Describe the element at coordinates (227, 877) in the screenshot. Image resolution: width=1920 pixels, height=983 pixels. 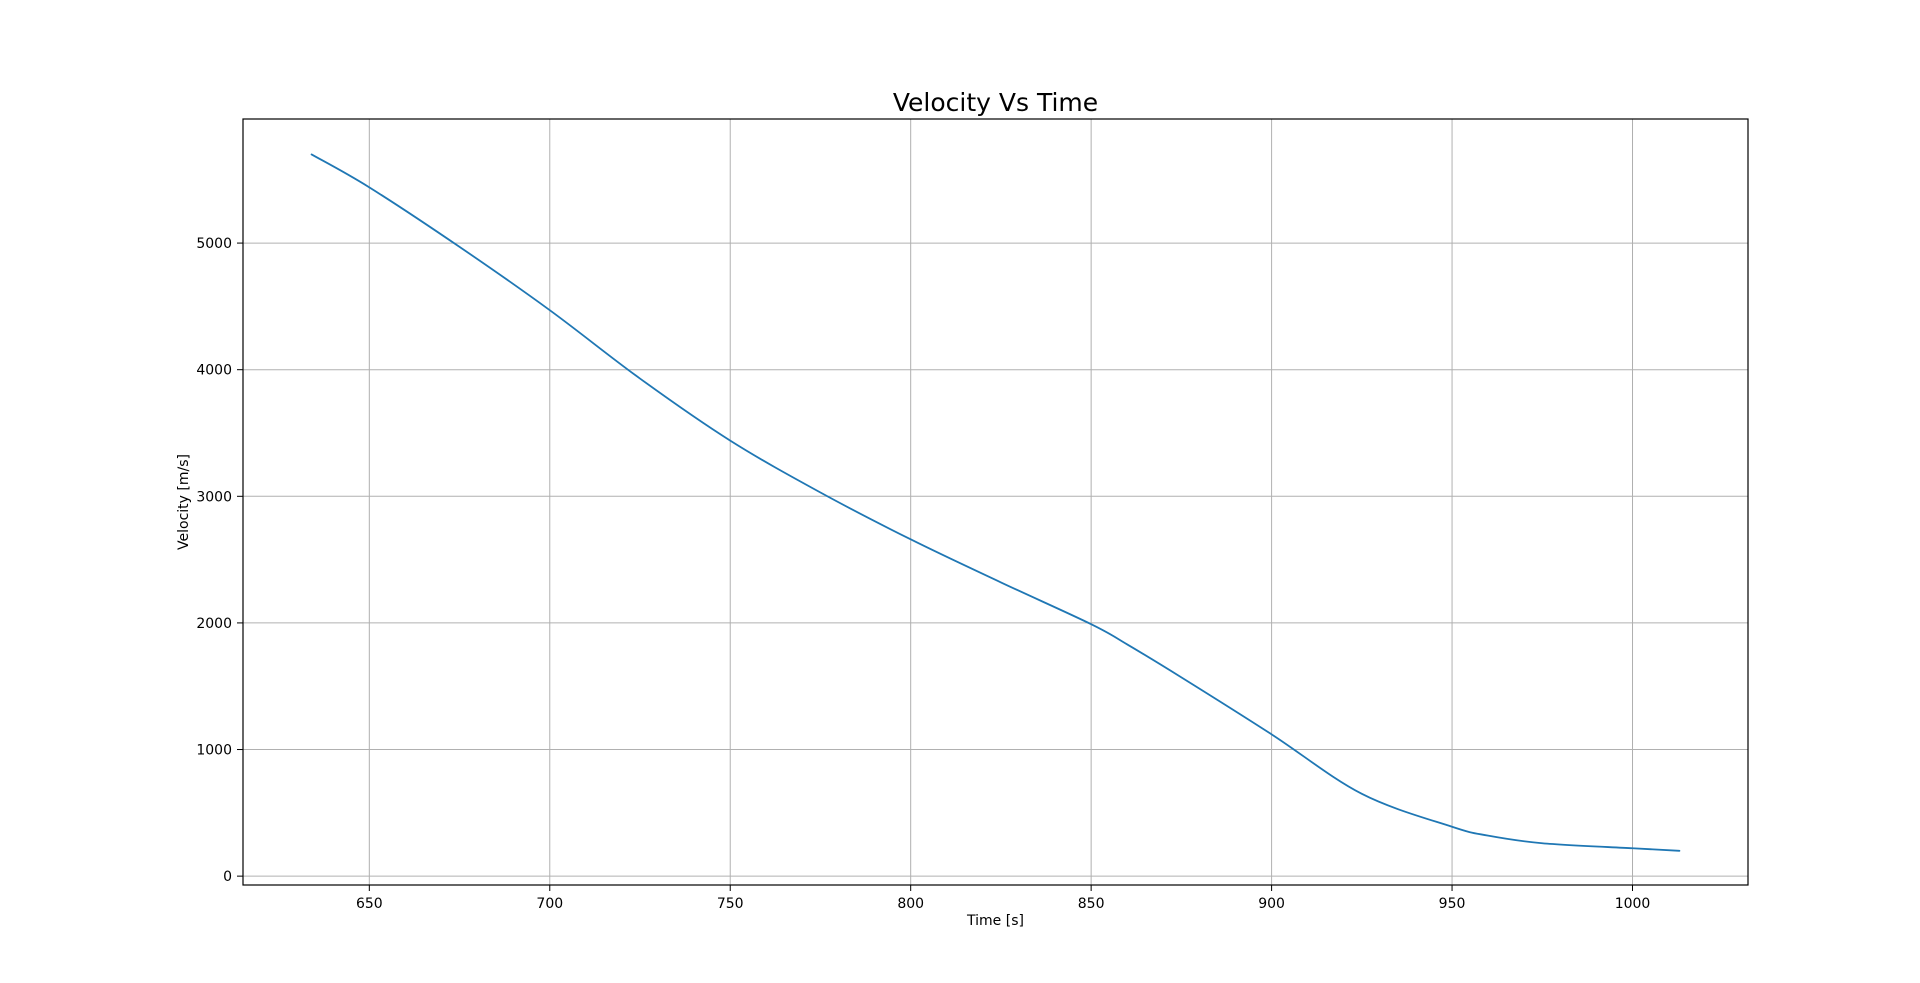
I see `y-tick-label: 0` at that location.